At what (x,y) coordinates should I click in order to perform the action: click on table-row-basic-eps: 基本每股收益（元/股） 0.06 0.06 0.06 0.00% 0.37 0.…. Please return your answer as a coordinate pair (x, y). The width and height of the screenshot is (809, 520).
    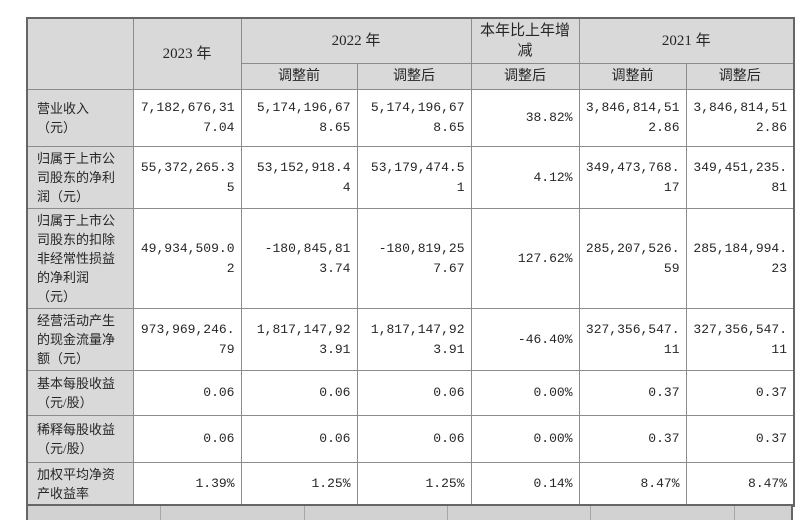
    Looking at the image, I should click on (410, 393).